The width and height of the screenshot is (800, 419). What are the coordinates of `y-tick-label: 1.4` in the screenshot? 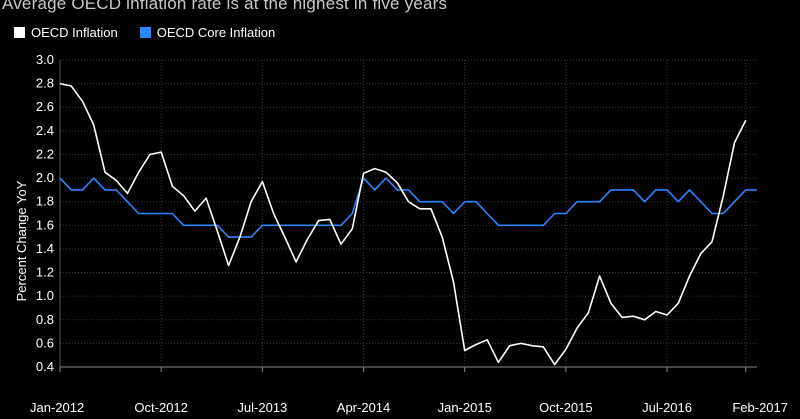 It's located at (45, 248).